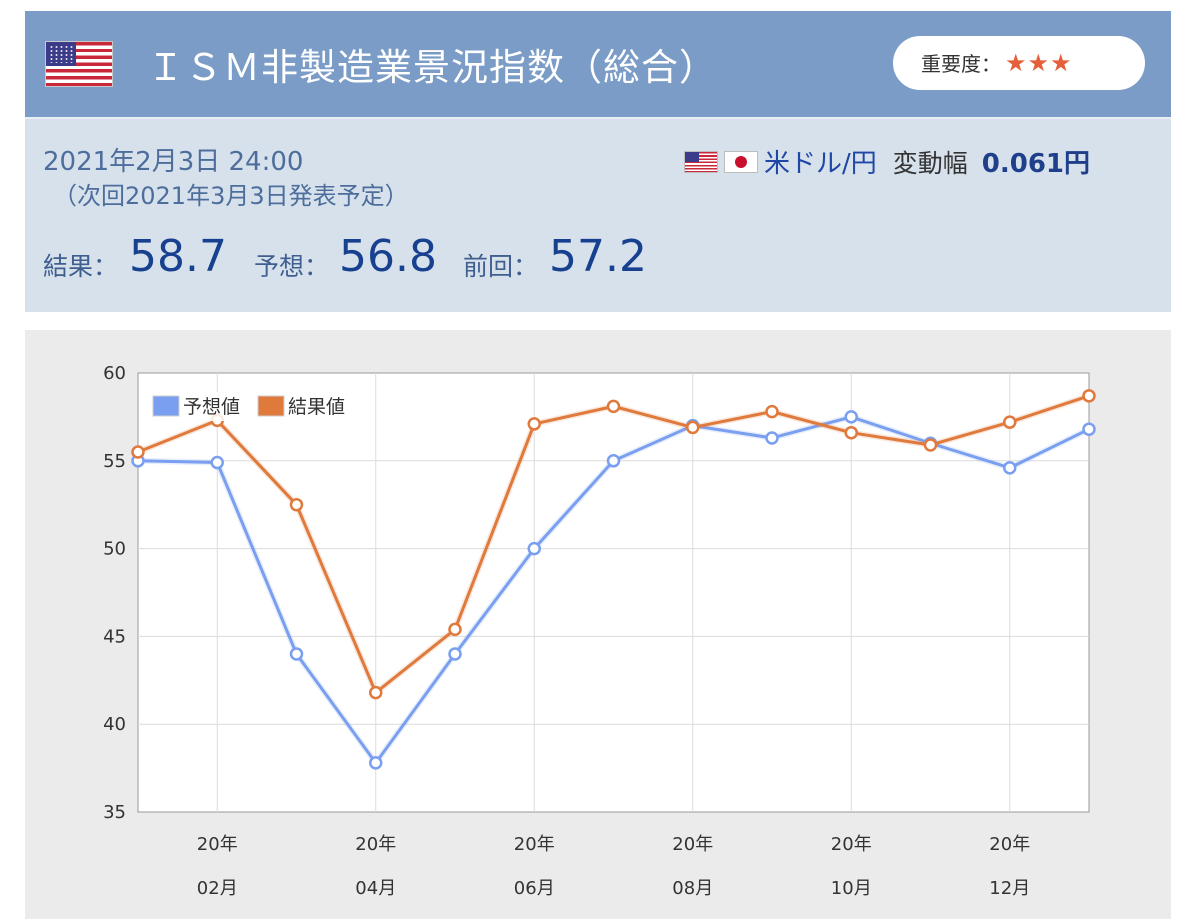  What do you see at coordinates (114, 724) in the screenshot?
I see `y-tick-label: 40` at bounding box center [114, 724].